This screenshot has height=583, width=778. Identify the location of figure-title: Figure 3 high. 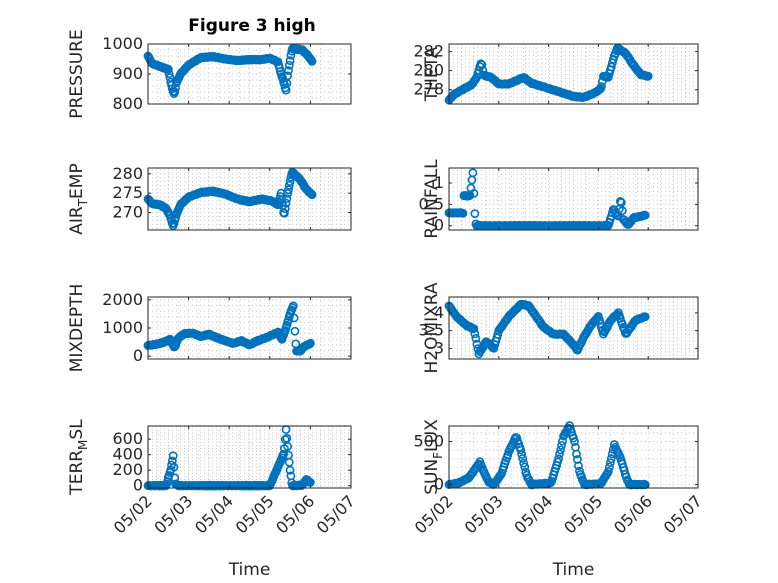
(252, 26).